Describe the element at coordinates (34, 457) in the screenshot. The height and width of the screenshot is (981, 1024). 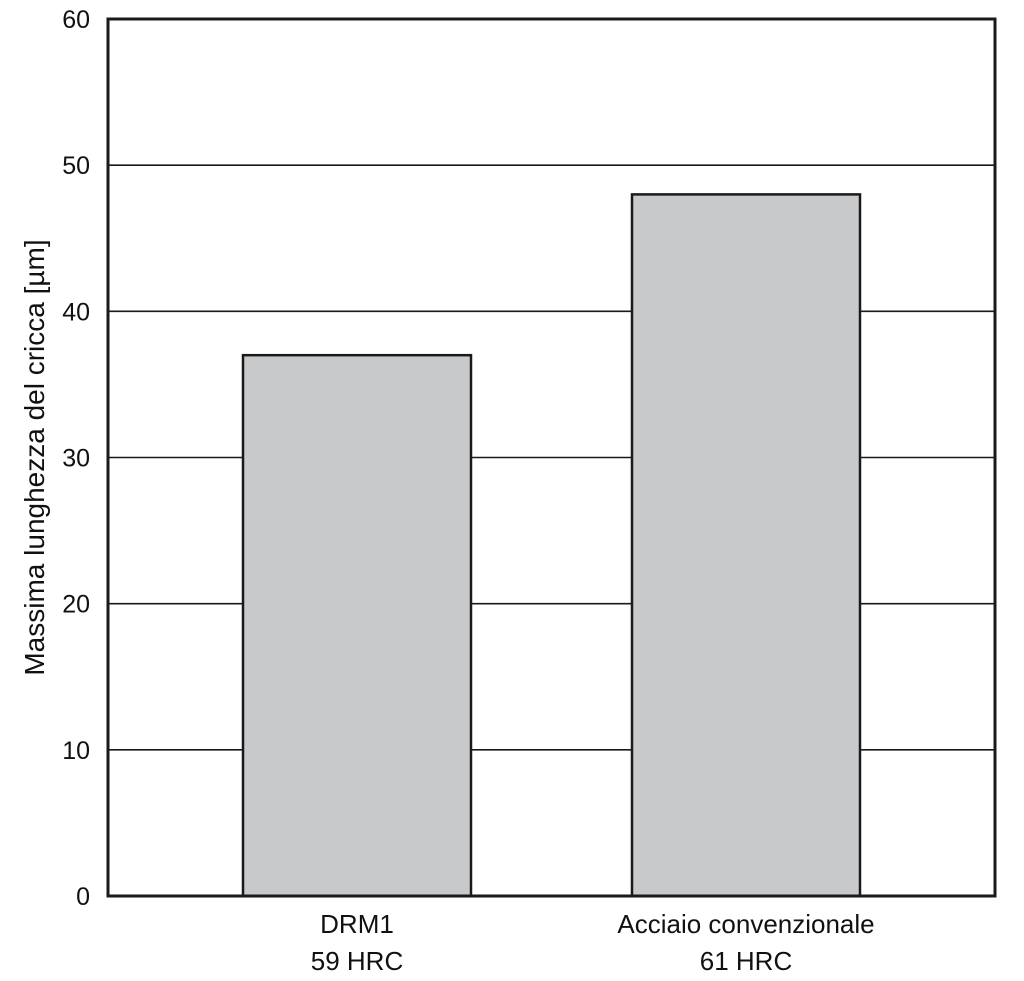
I see `y-axis-label: Massima lunghezza del cricca [µm]` at that location.